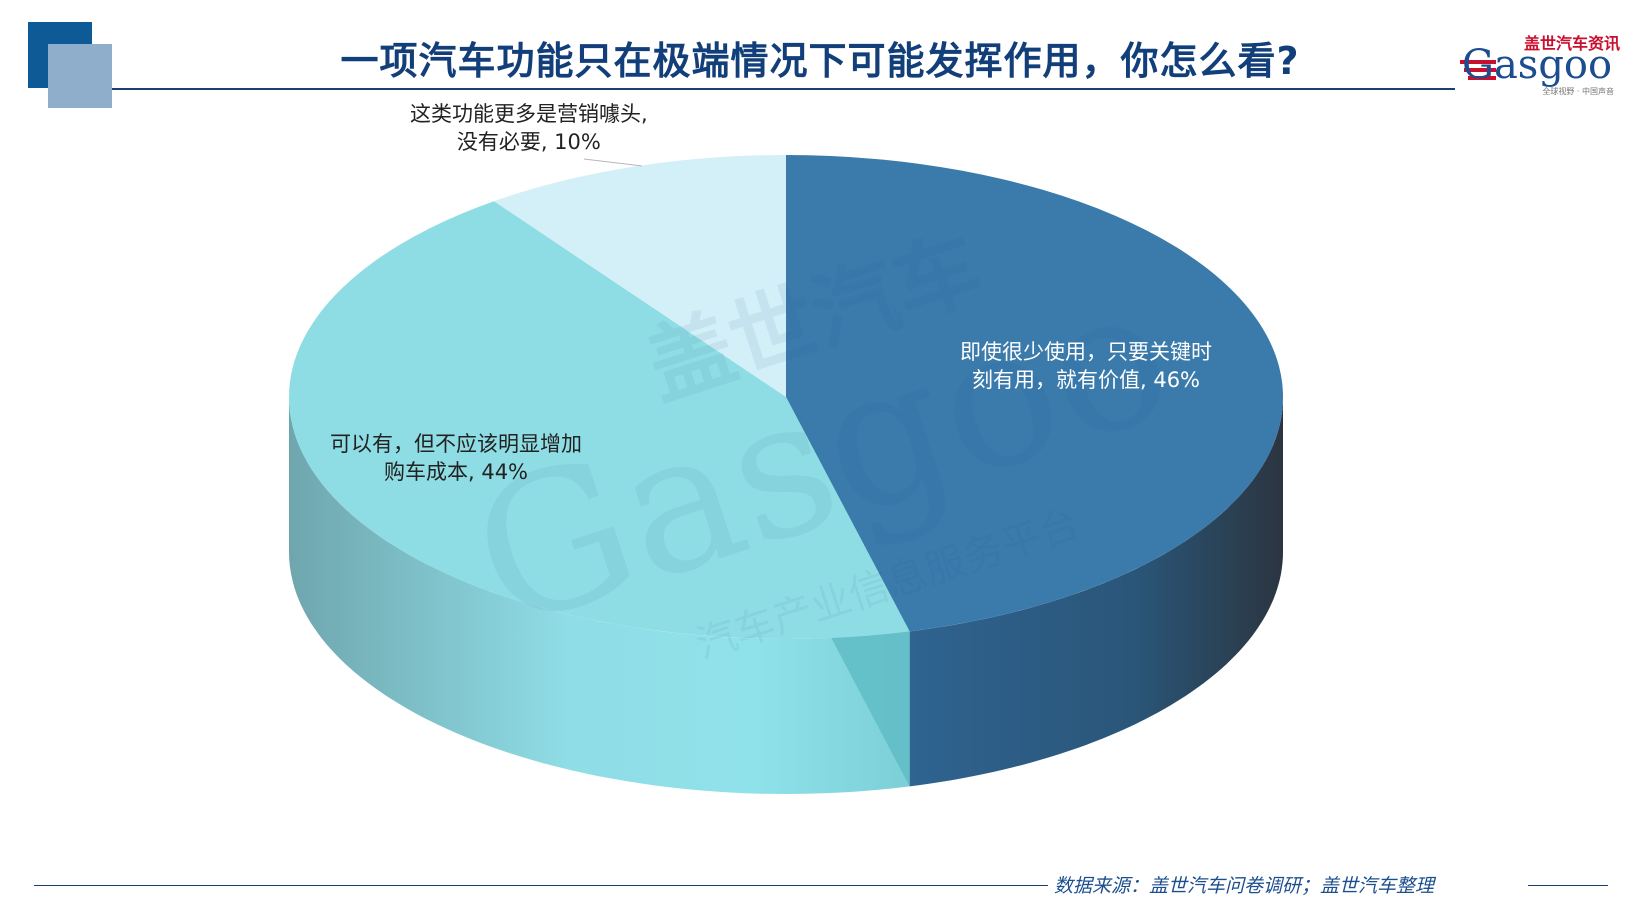 This screenshot has width=1640, height=922. Describe the element at coordinates (1537, 65) in the screenshot. I see `logo-brand-en: Gasgoo` at that location.